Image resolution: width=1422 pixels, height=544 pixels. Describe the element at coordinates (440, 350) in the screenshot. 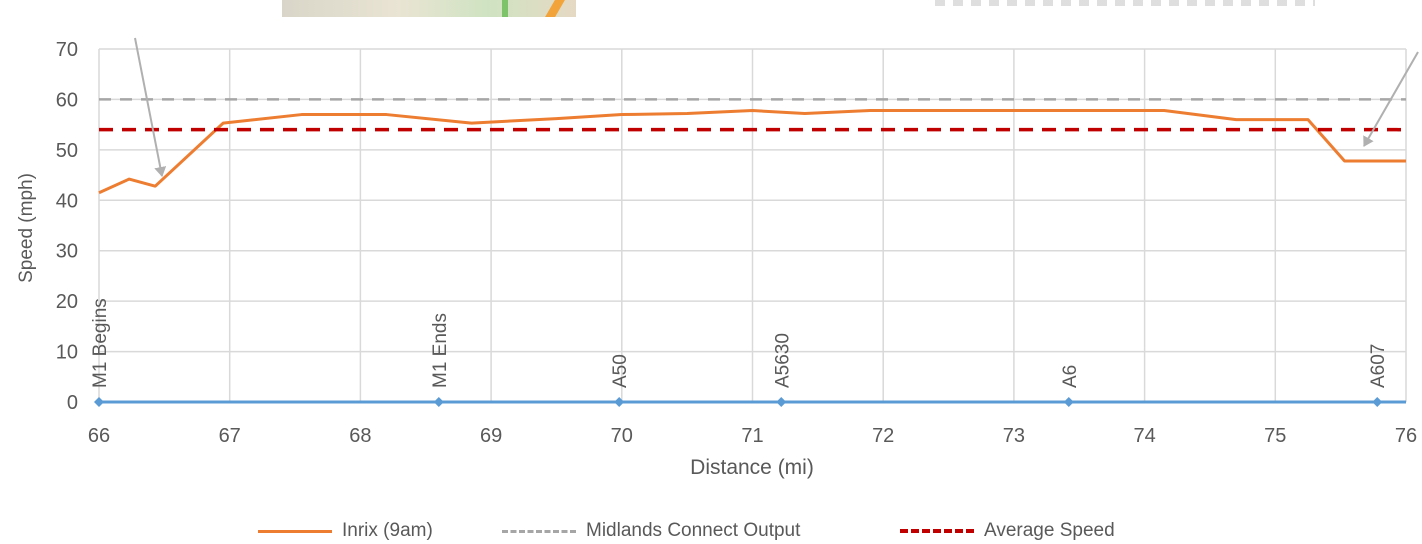

I see `junction-label: M1 Ends` at that location.